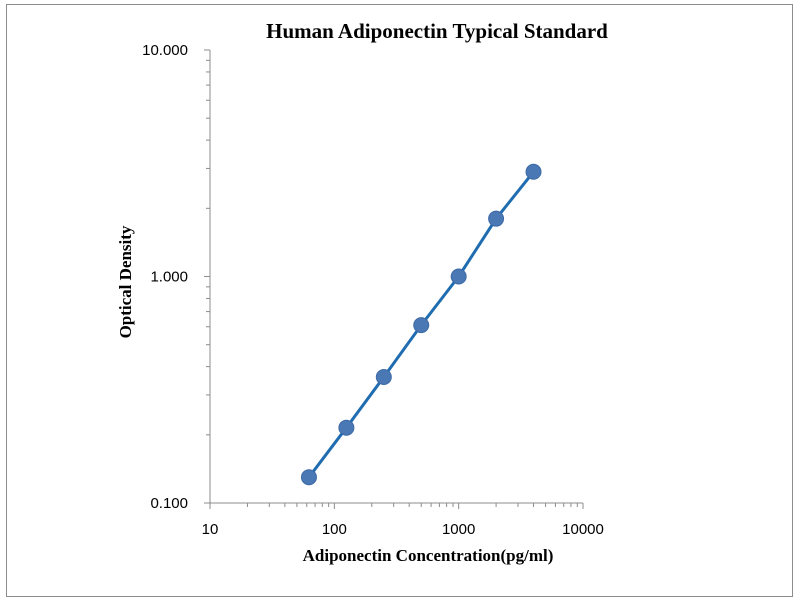  What do you see at coordinates (165, 50) in the screenshot?
I see `y-tick-label: 10.000` at bounding box center [165, 50].